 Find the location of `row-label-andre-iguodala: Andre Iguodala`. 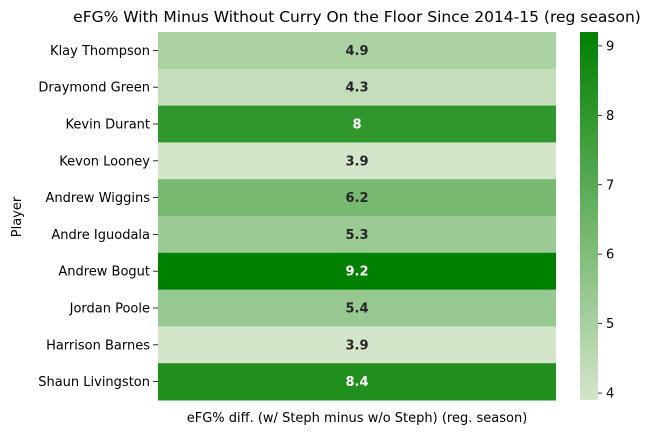

row-label-andre-iguodala: Andre Iguodala is located at coordinates (100, 235).